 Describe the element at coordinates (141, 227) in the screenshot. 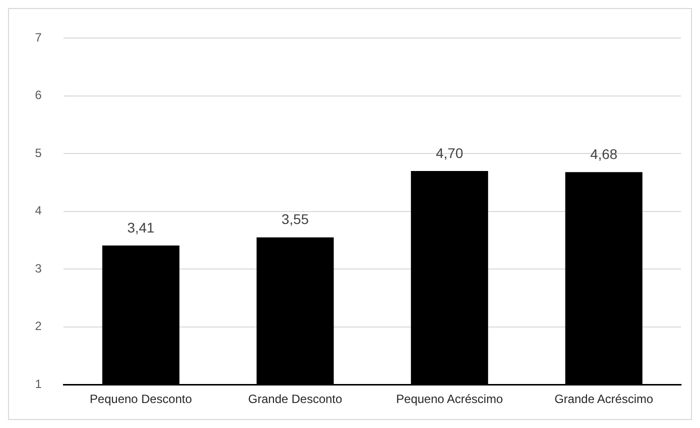

I see `data-label: 3,41` at that location.